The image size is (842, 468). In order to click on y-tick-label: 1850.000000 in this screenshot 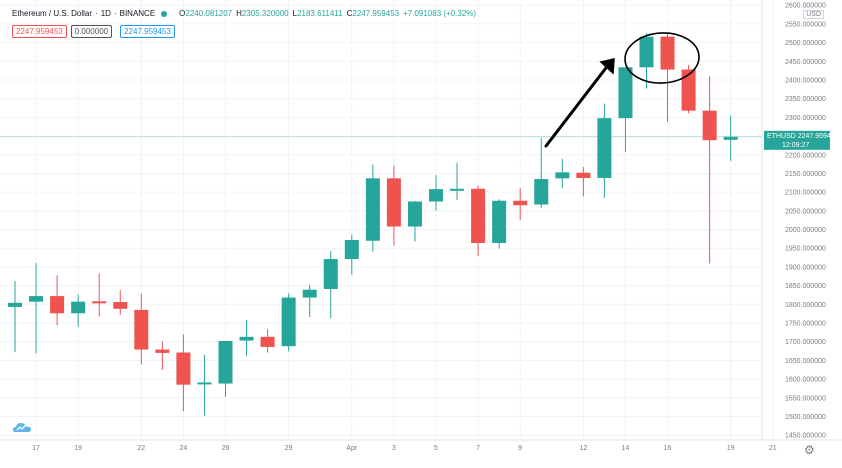, I will do `click(805, 286)`.